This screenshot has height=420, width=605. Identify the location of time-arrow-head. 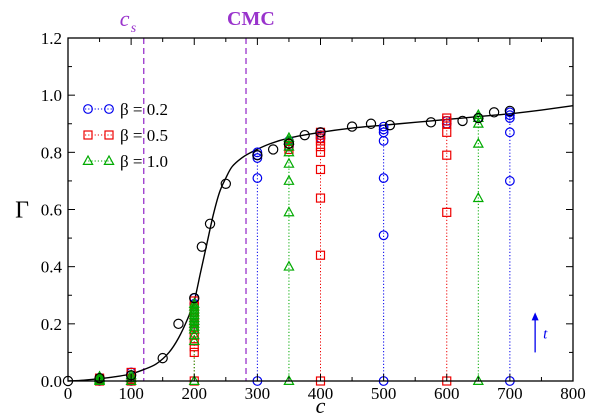
(535, 316).